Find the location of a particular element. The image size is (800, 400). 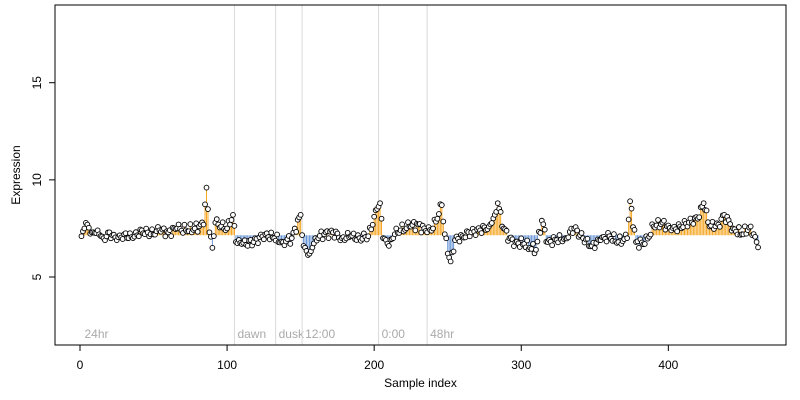

phase-marker-label: 24hr is located at coordinates (96, 334).